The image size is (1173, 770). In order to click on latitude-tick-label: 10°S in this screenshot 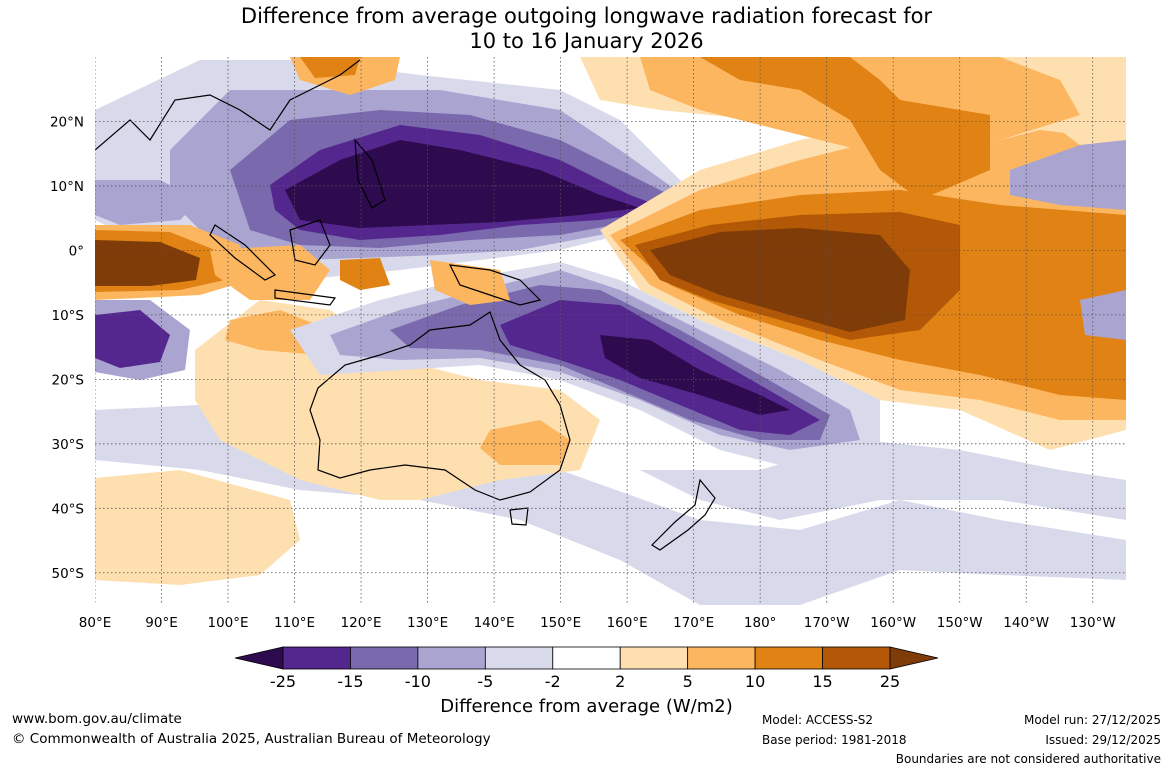, I will do `click(68, 316)`.